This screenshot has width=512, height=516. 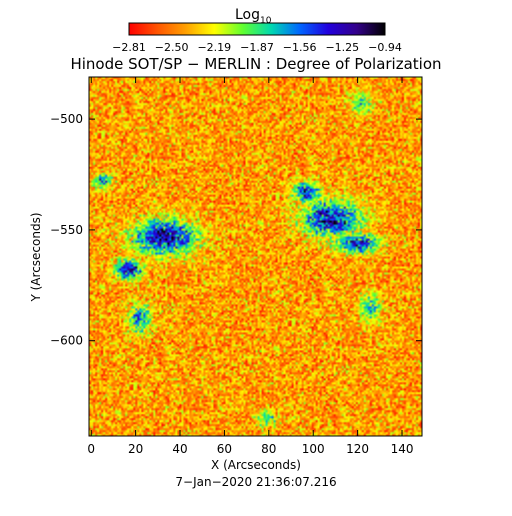 What do you see at coordinates (224, 449) in the screenshot?
I see `x-tick-label: 60` at bounding box center [224, 449].